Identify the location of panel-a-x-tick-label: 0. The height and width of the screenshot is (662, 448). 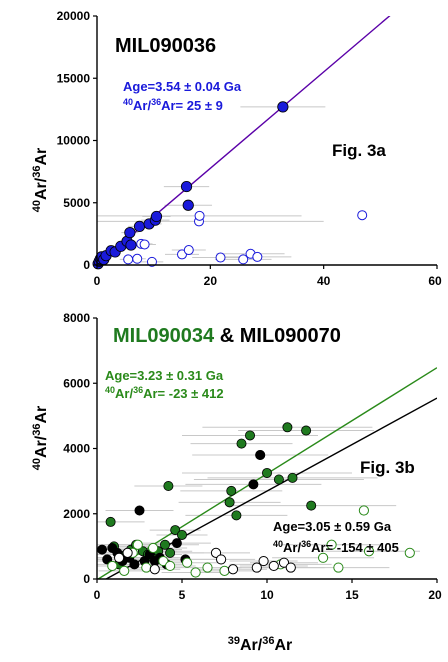
(97, 281).